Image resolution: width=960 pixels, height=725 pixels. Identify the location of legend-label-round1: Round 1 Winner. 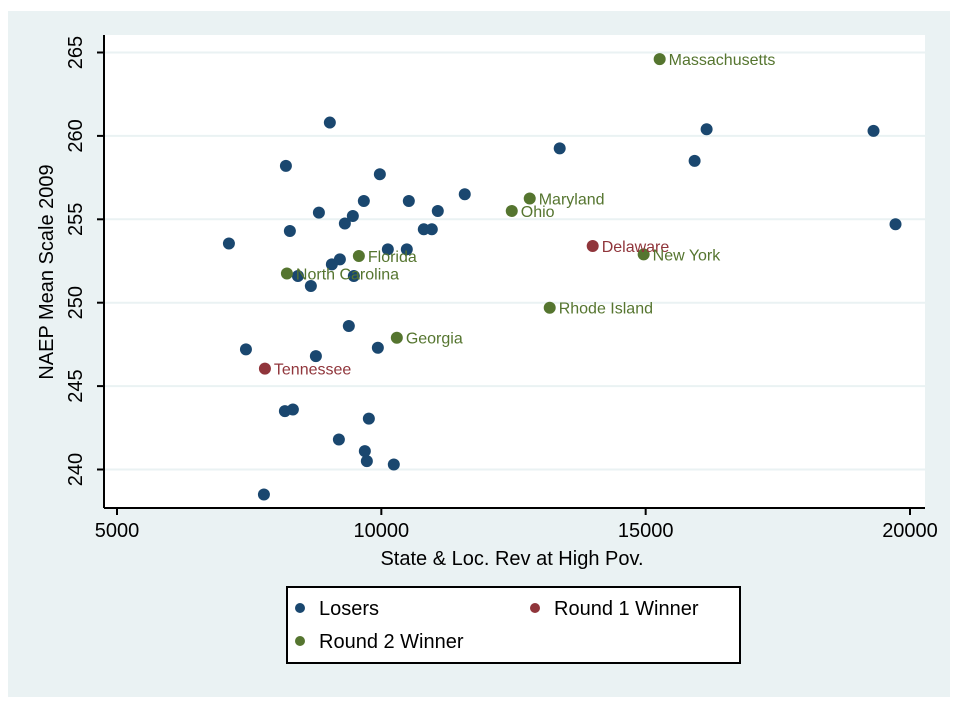
(626, 609).